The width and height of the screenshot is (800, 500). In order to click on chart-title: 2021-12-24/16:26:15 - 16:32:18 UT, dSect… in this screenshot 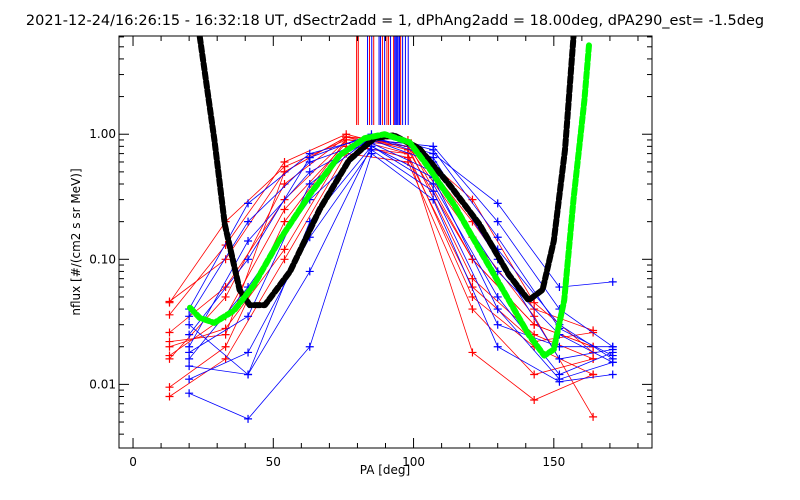, I will do `click(395, 21)`.